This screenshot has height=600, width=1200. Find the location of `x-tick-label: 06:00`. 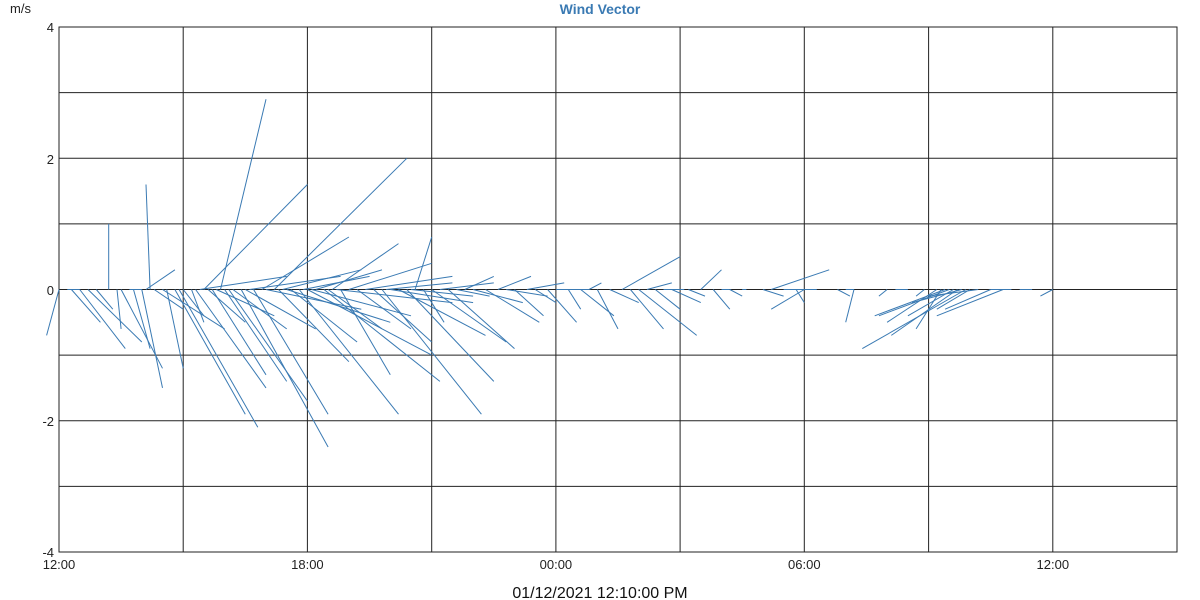

x-tick-label: 06:00 is located at coordinates (804, 564).